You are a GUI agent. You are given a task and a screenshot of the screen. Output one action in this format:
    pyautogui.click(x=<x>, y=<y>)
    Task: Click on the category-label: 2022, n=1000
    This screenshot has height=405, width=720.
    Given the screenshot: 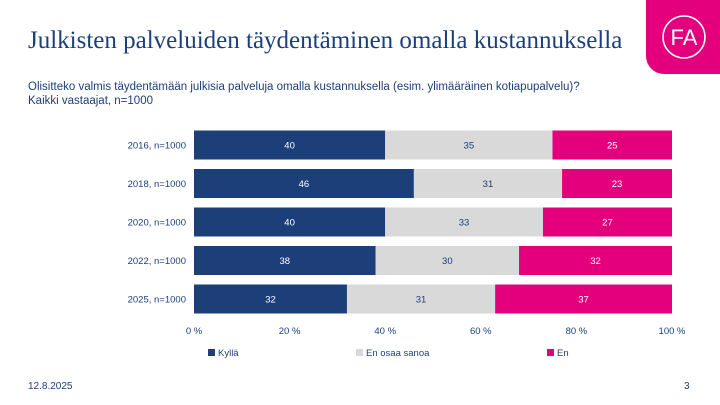 What is the action you would take?
    pyautogui.click(x=157, y=261)
    